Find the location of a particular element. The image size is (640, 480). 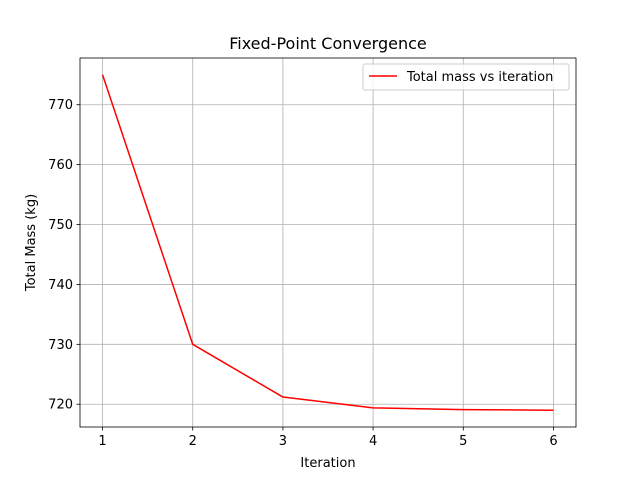

chart-title: Fixed-Point Convergence is located at coordinates (328, 43).